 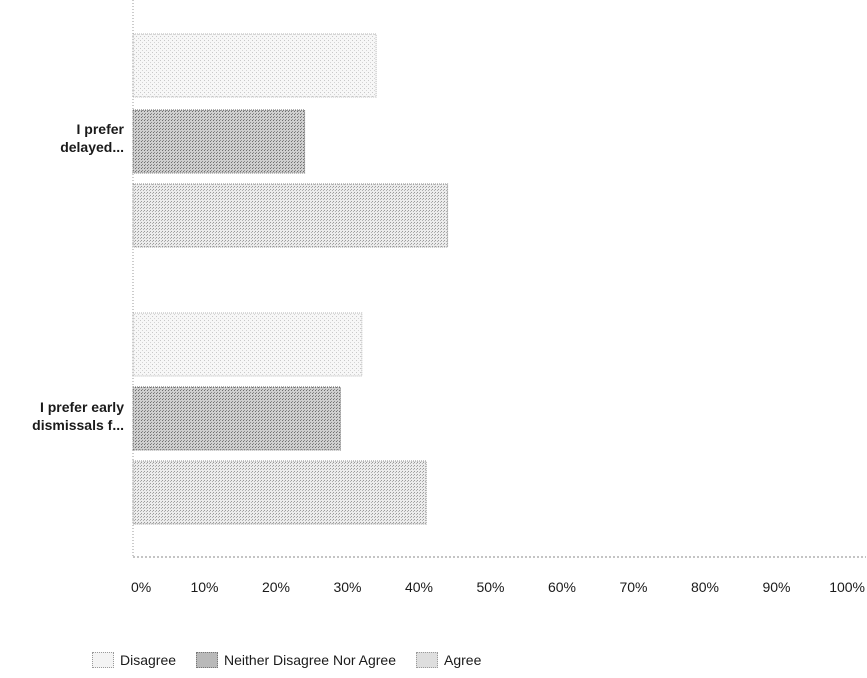 I want to click on legend-item-disagree: Disagree, so click(x=134, y=660).